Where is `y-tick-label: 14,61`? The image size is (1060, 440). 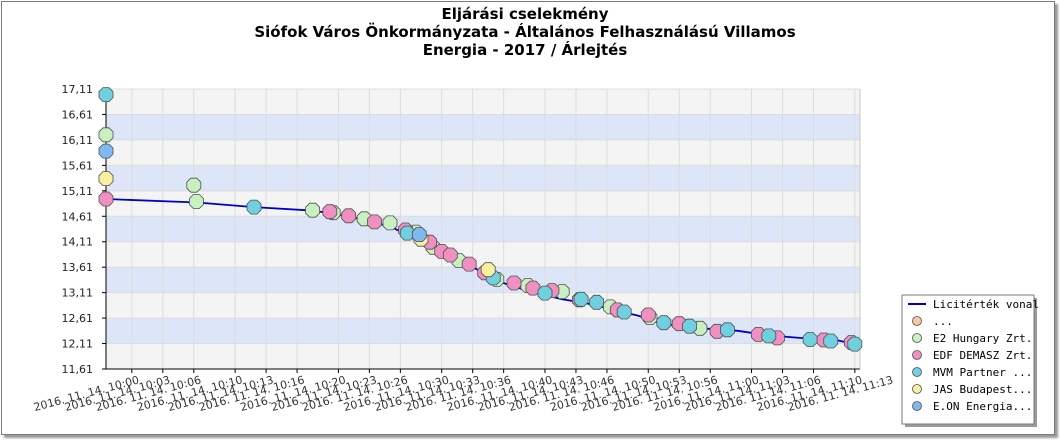 y-tick-label: 14,61 is located at coordinates (78, 216).